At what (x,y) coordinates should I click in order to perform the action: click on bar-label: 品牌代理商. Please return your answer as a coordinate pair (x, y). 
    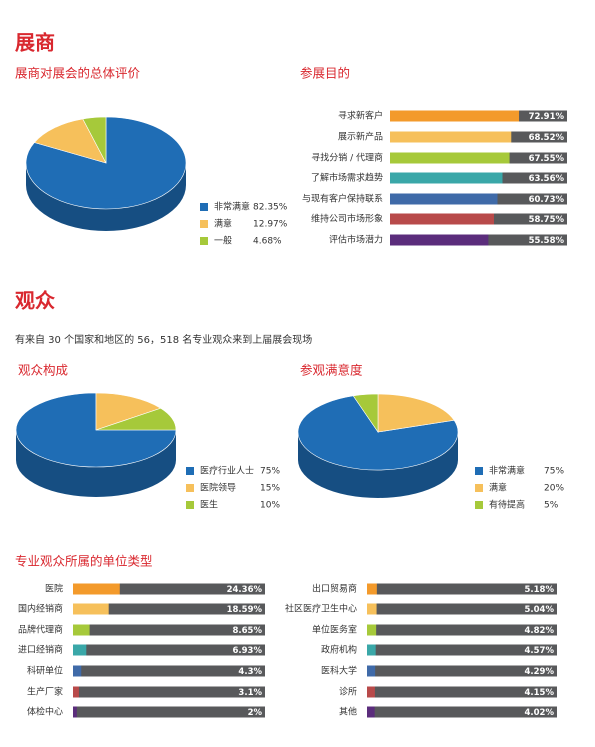
    Looking at the image, I should click on (40, 630).